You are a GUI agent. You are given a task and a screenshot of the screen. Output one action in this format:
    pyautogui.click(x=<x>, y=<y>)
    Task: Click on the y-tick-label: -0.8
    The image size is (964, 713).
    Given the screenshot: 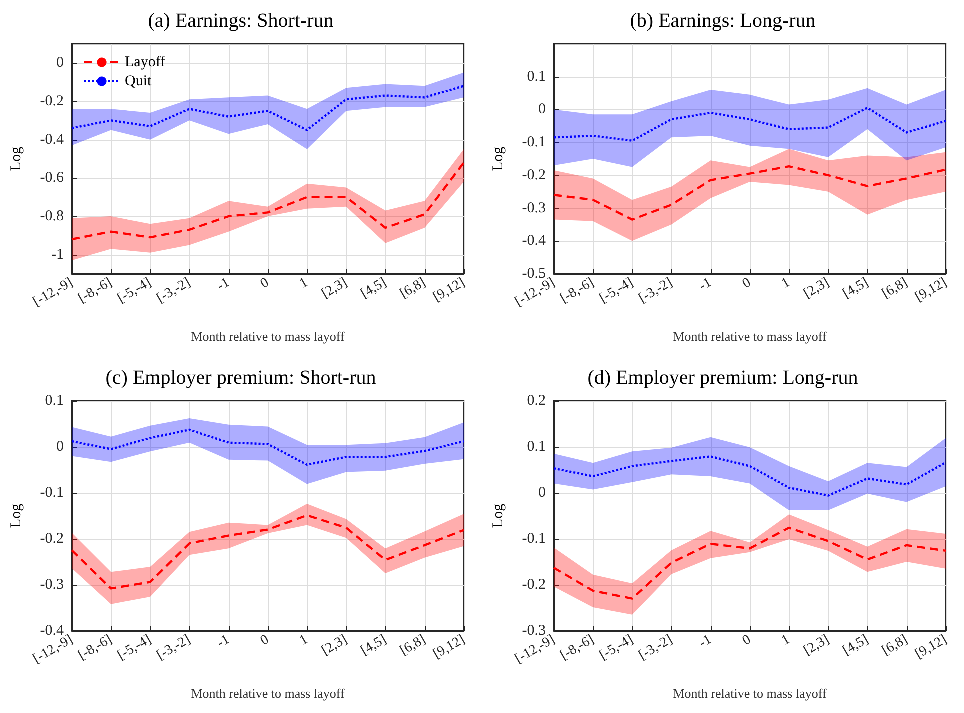 What is the action you would take?
    pyautogui.click(x=52, y=216)
    